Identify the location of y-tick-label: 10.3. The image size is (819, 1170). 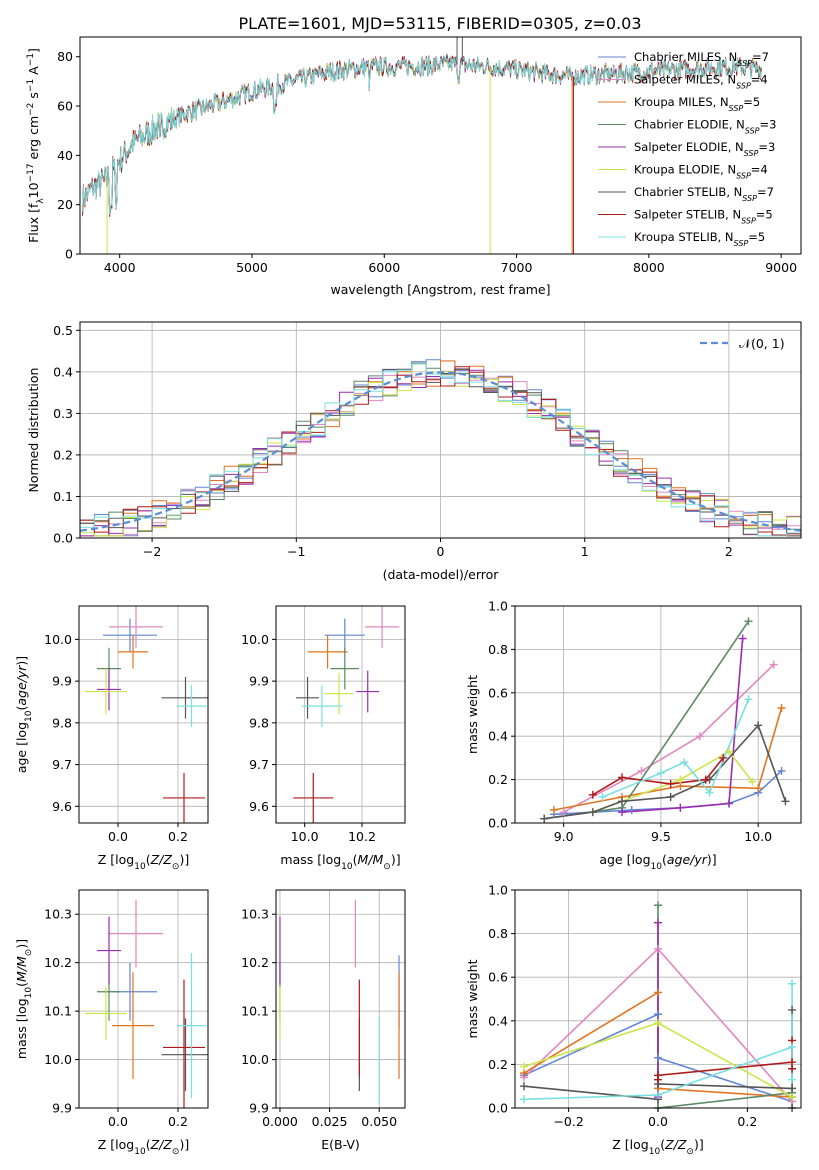
(255, 914).